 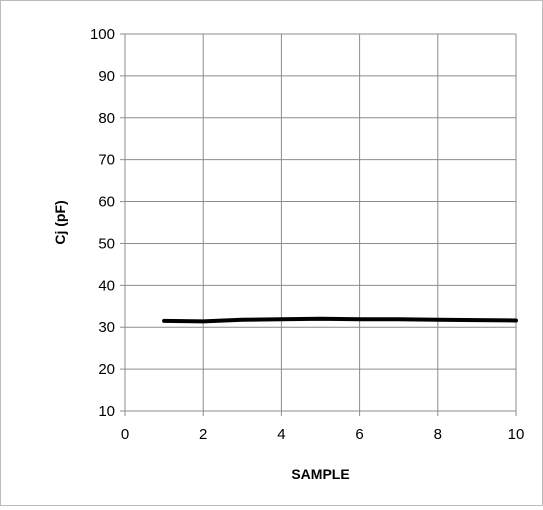 I want to click on y-tick-label: 90, so click(x=106, y=76).